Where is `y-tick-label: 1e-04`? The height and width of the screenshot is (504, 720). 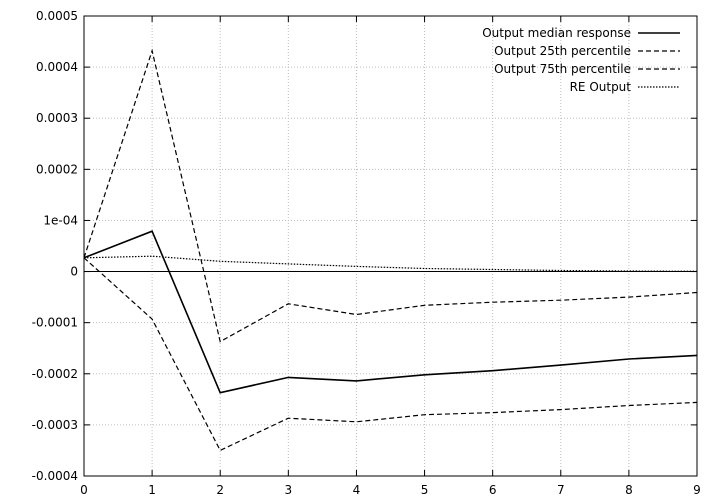 y-tick-label: 1e-04 is located at coordinates (60, 220).